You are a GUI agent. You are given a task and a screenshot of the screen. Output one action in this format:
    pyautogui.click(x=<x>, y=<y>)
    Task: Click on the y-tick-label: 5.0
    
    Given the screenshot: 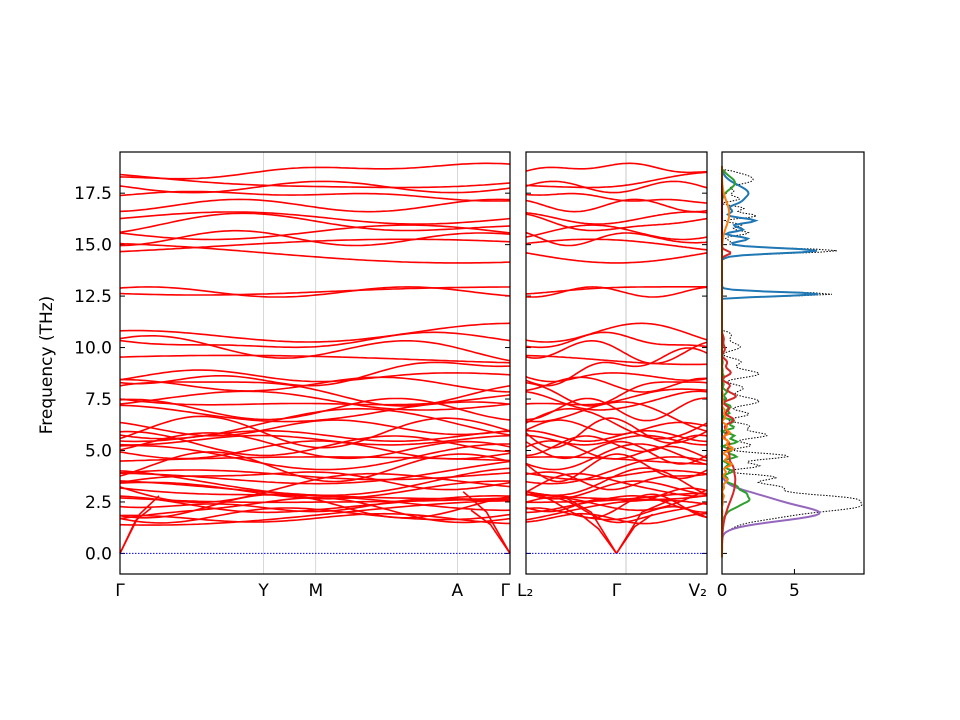 What is the action you would take?
    pyautogui.click(x=98, y=451)
    